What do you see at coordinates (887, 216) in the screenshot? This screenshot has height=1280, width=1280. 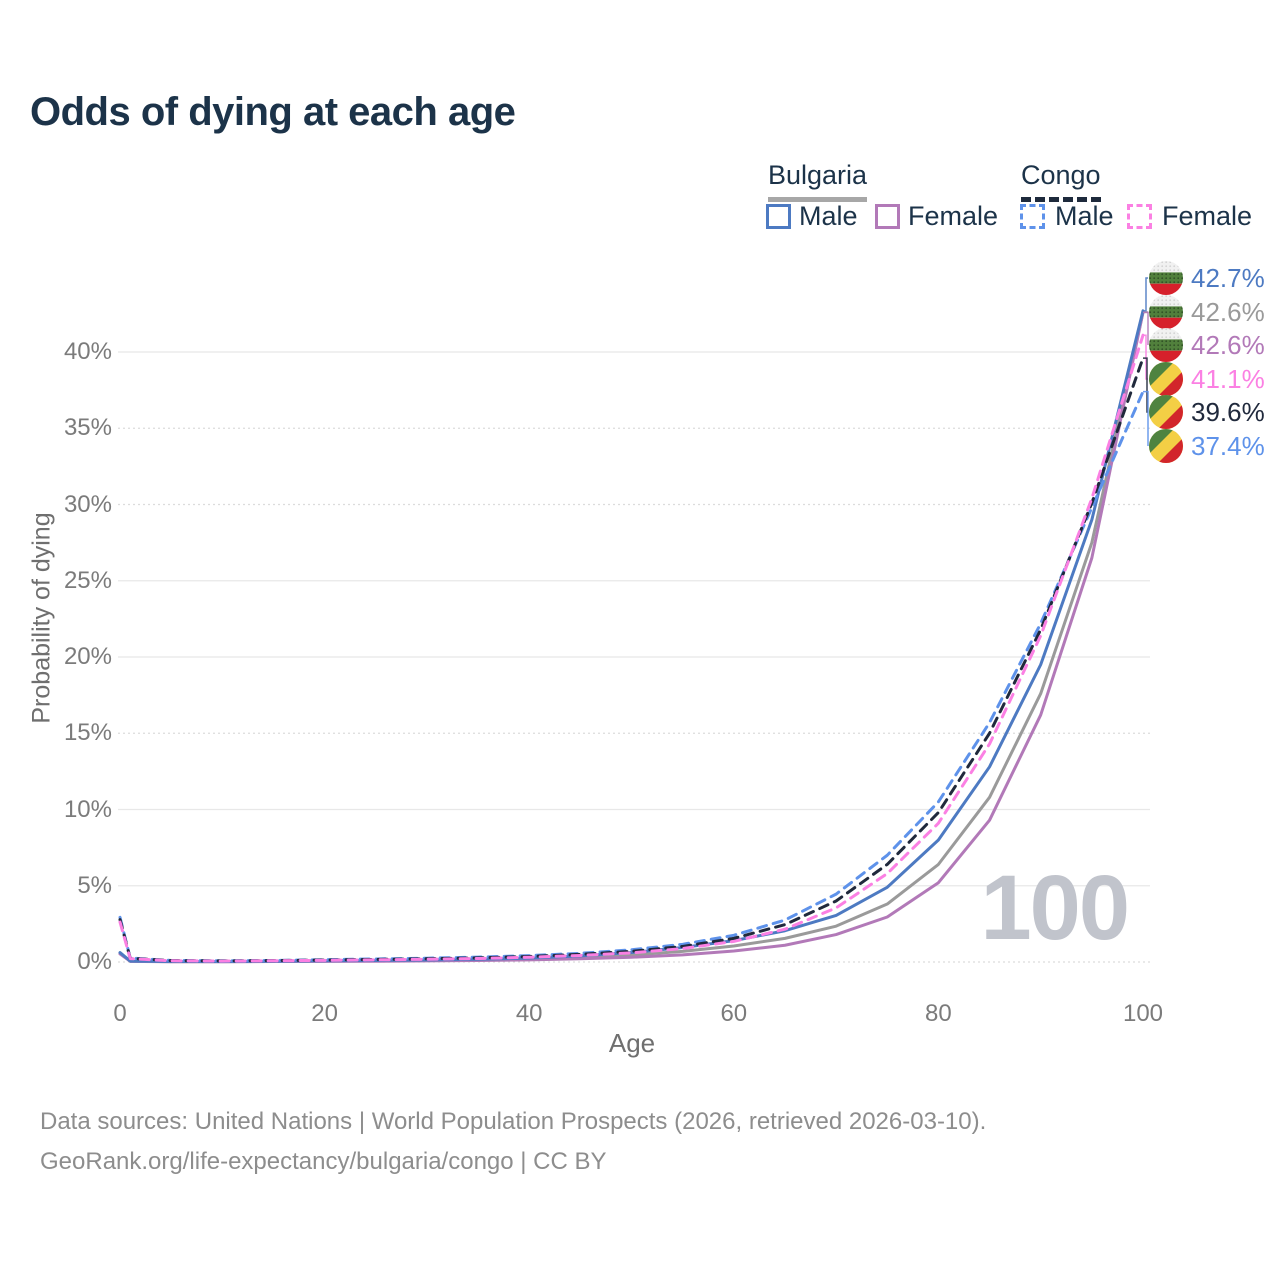 I see `legend-swatch-bulgaria-female` at bounding box center [887, 216].